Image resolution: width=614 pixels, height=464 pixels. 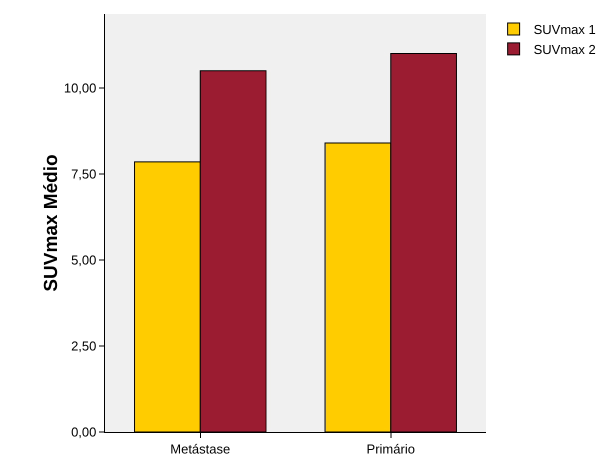 I want to click on y-tick-label: 7,50, so click(x=83, y=174).